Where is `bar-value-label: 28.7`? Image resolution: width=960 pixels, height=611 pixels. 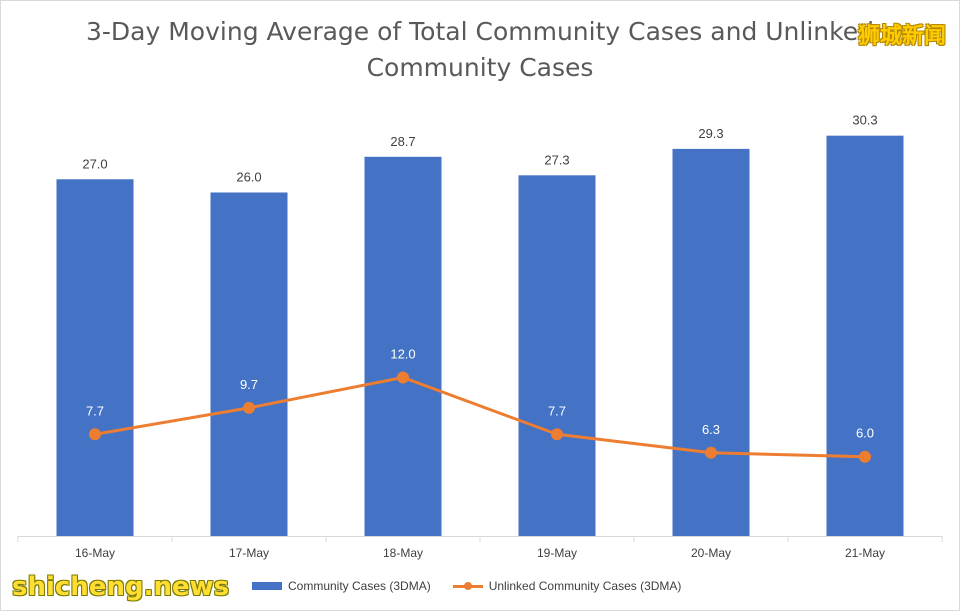 bar-value-label: 28.7 is located at coordinates (402, 141).